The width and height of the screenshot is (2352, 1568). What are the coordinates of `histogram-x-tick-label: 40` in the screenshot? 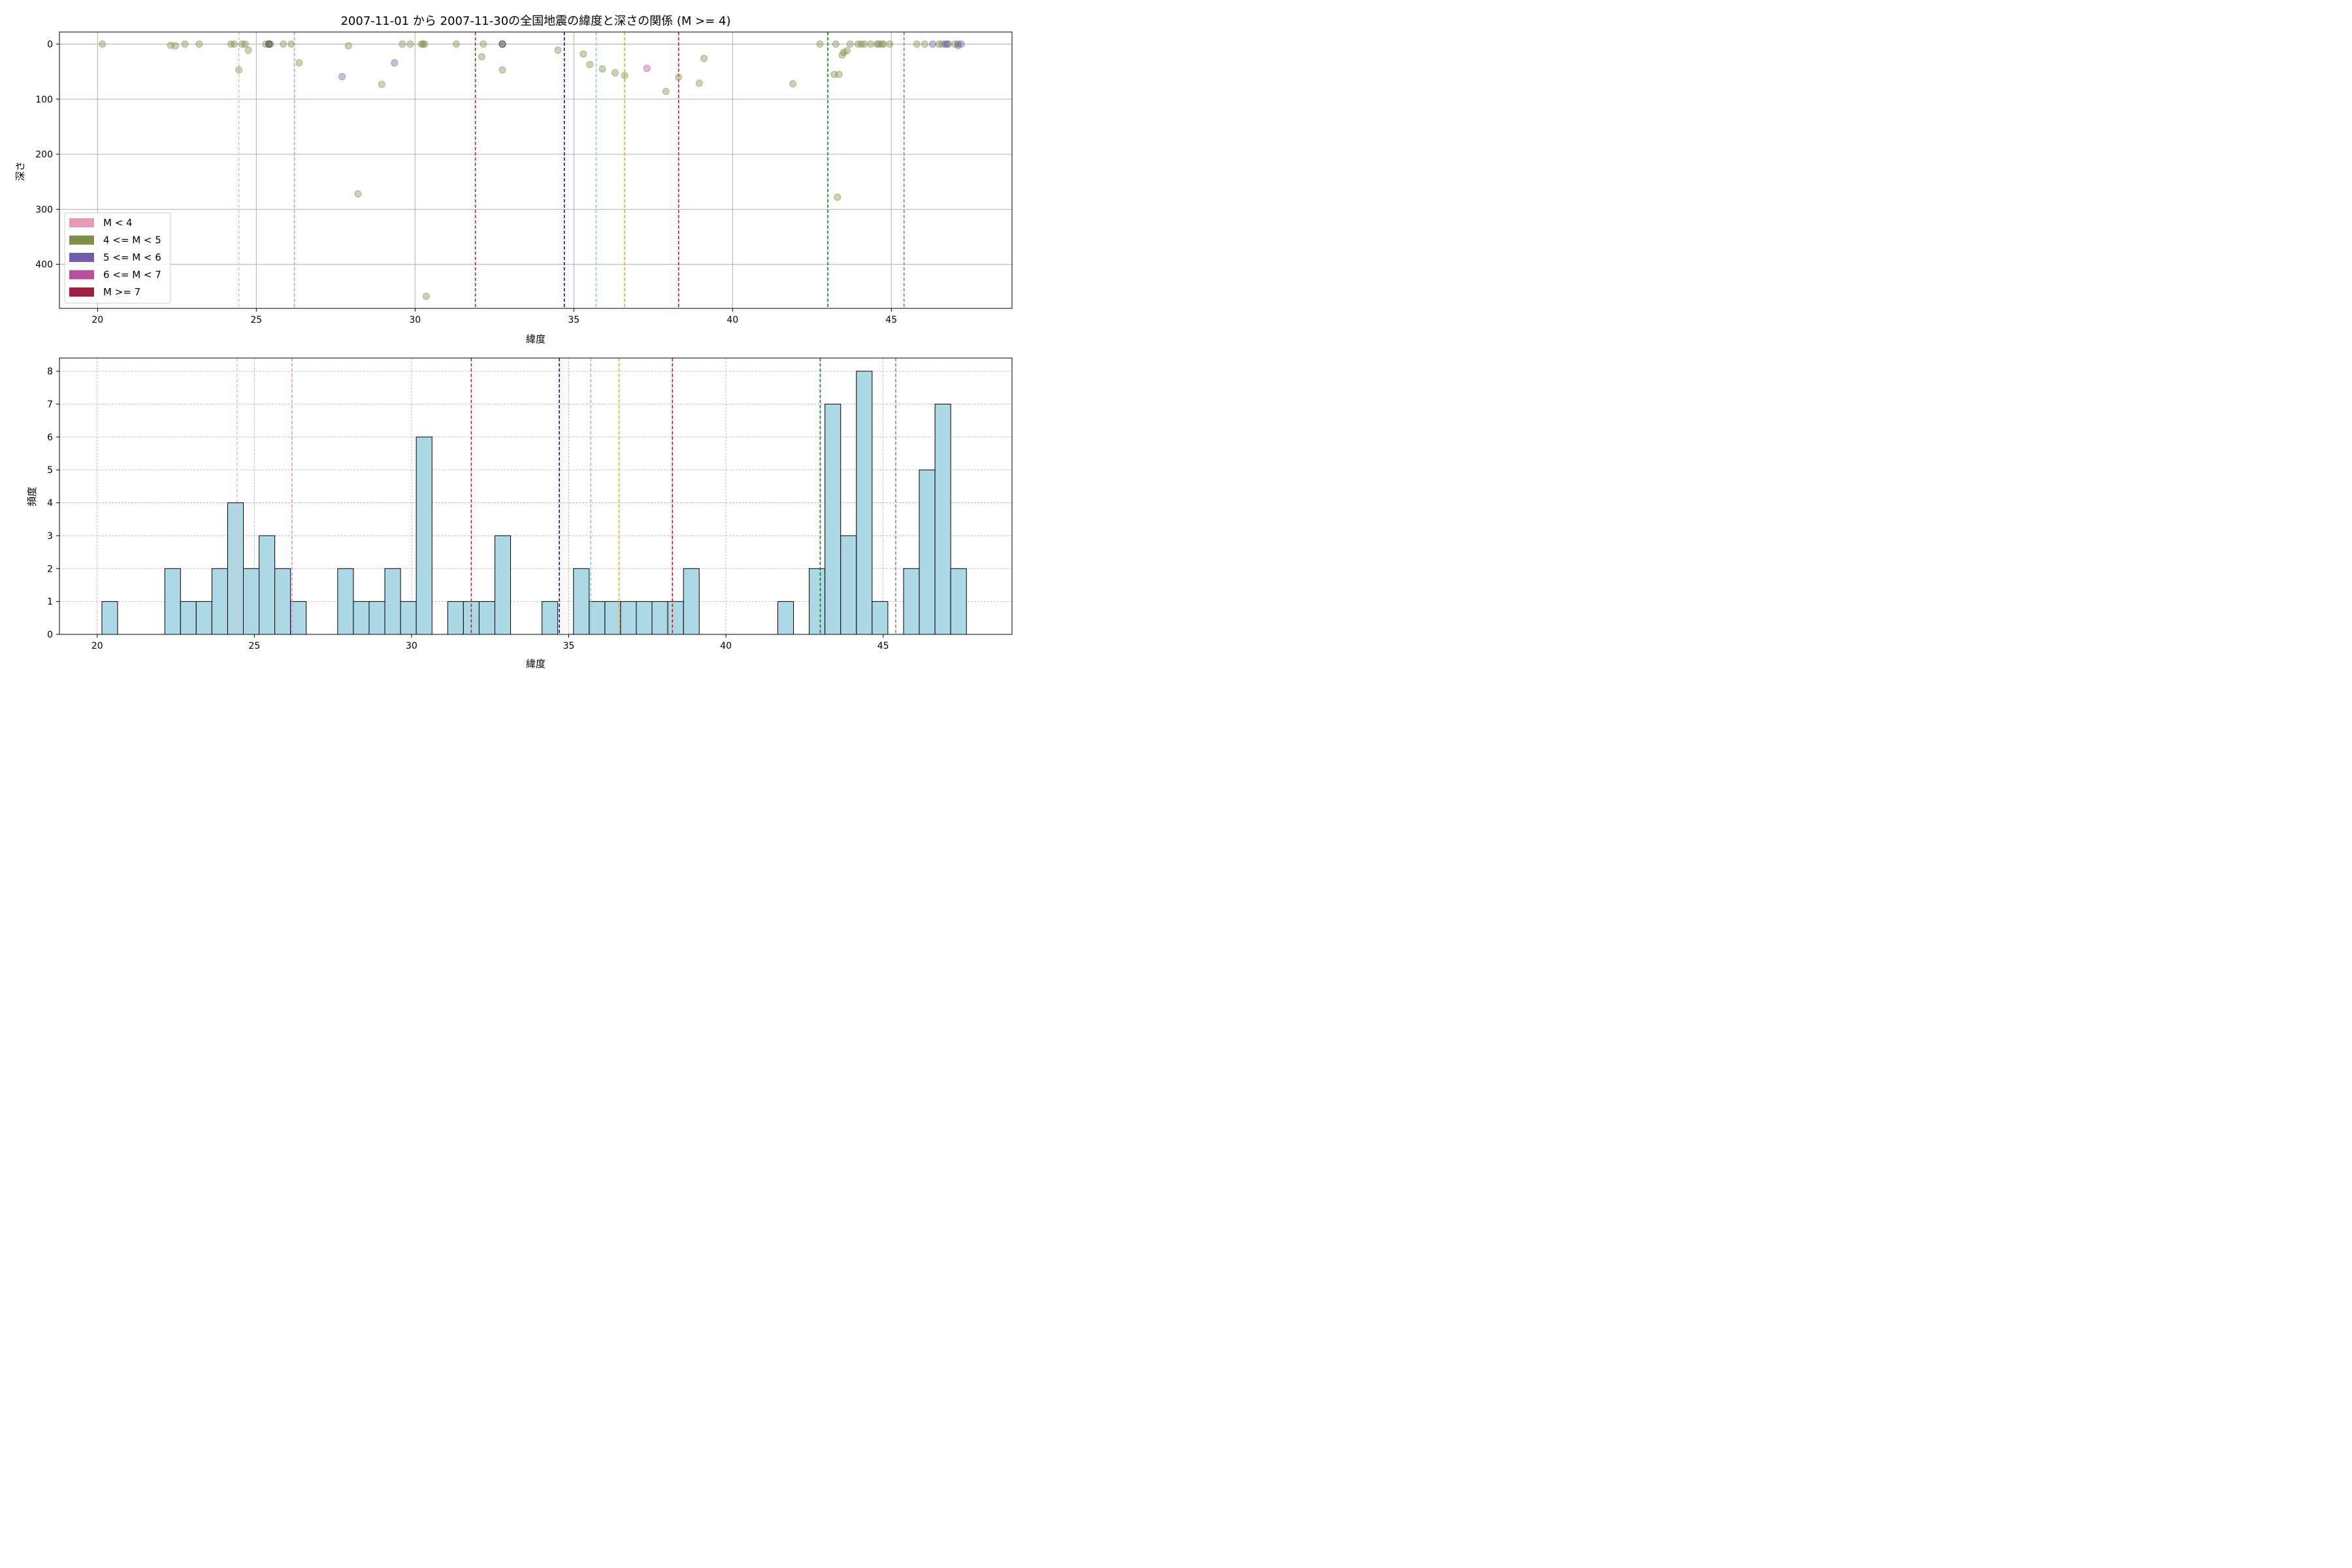 It's located at (726, 646).